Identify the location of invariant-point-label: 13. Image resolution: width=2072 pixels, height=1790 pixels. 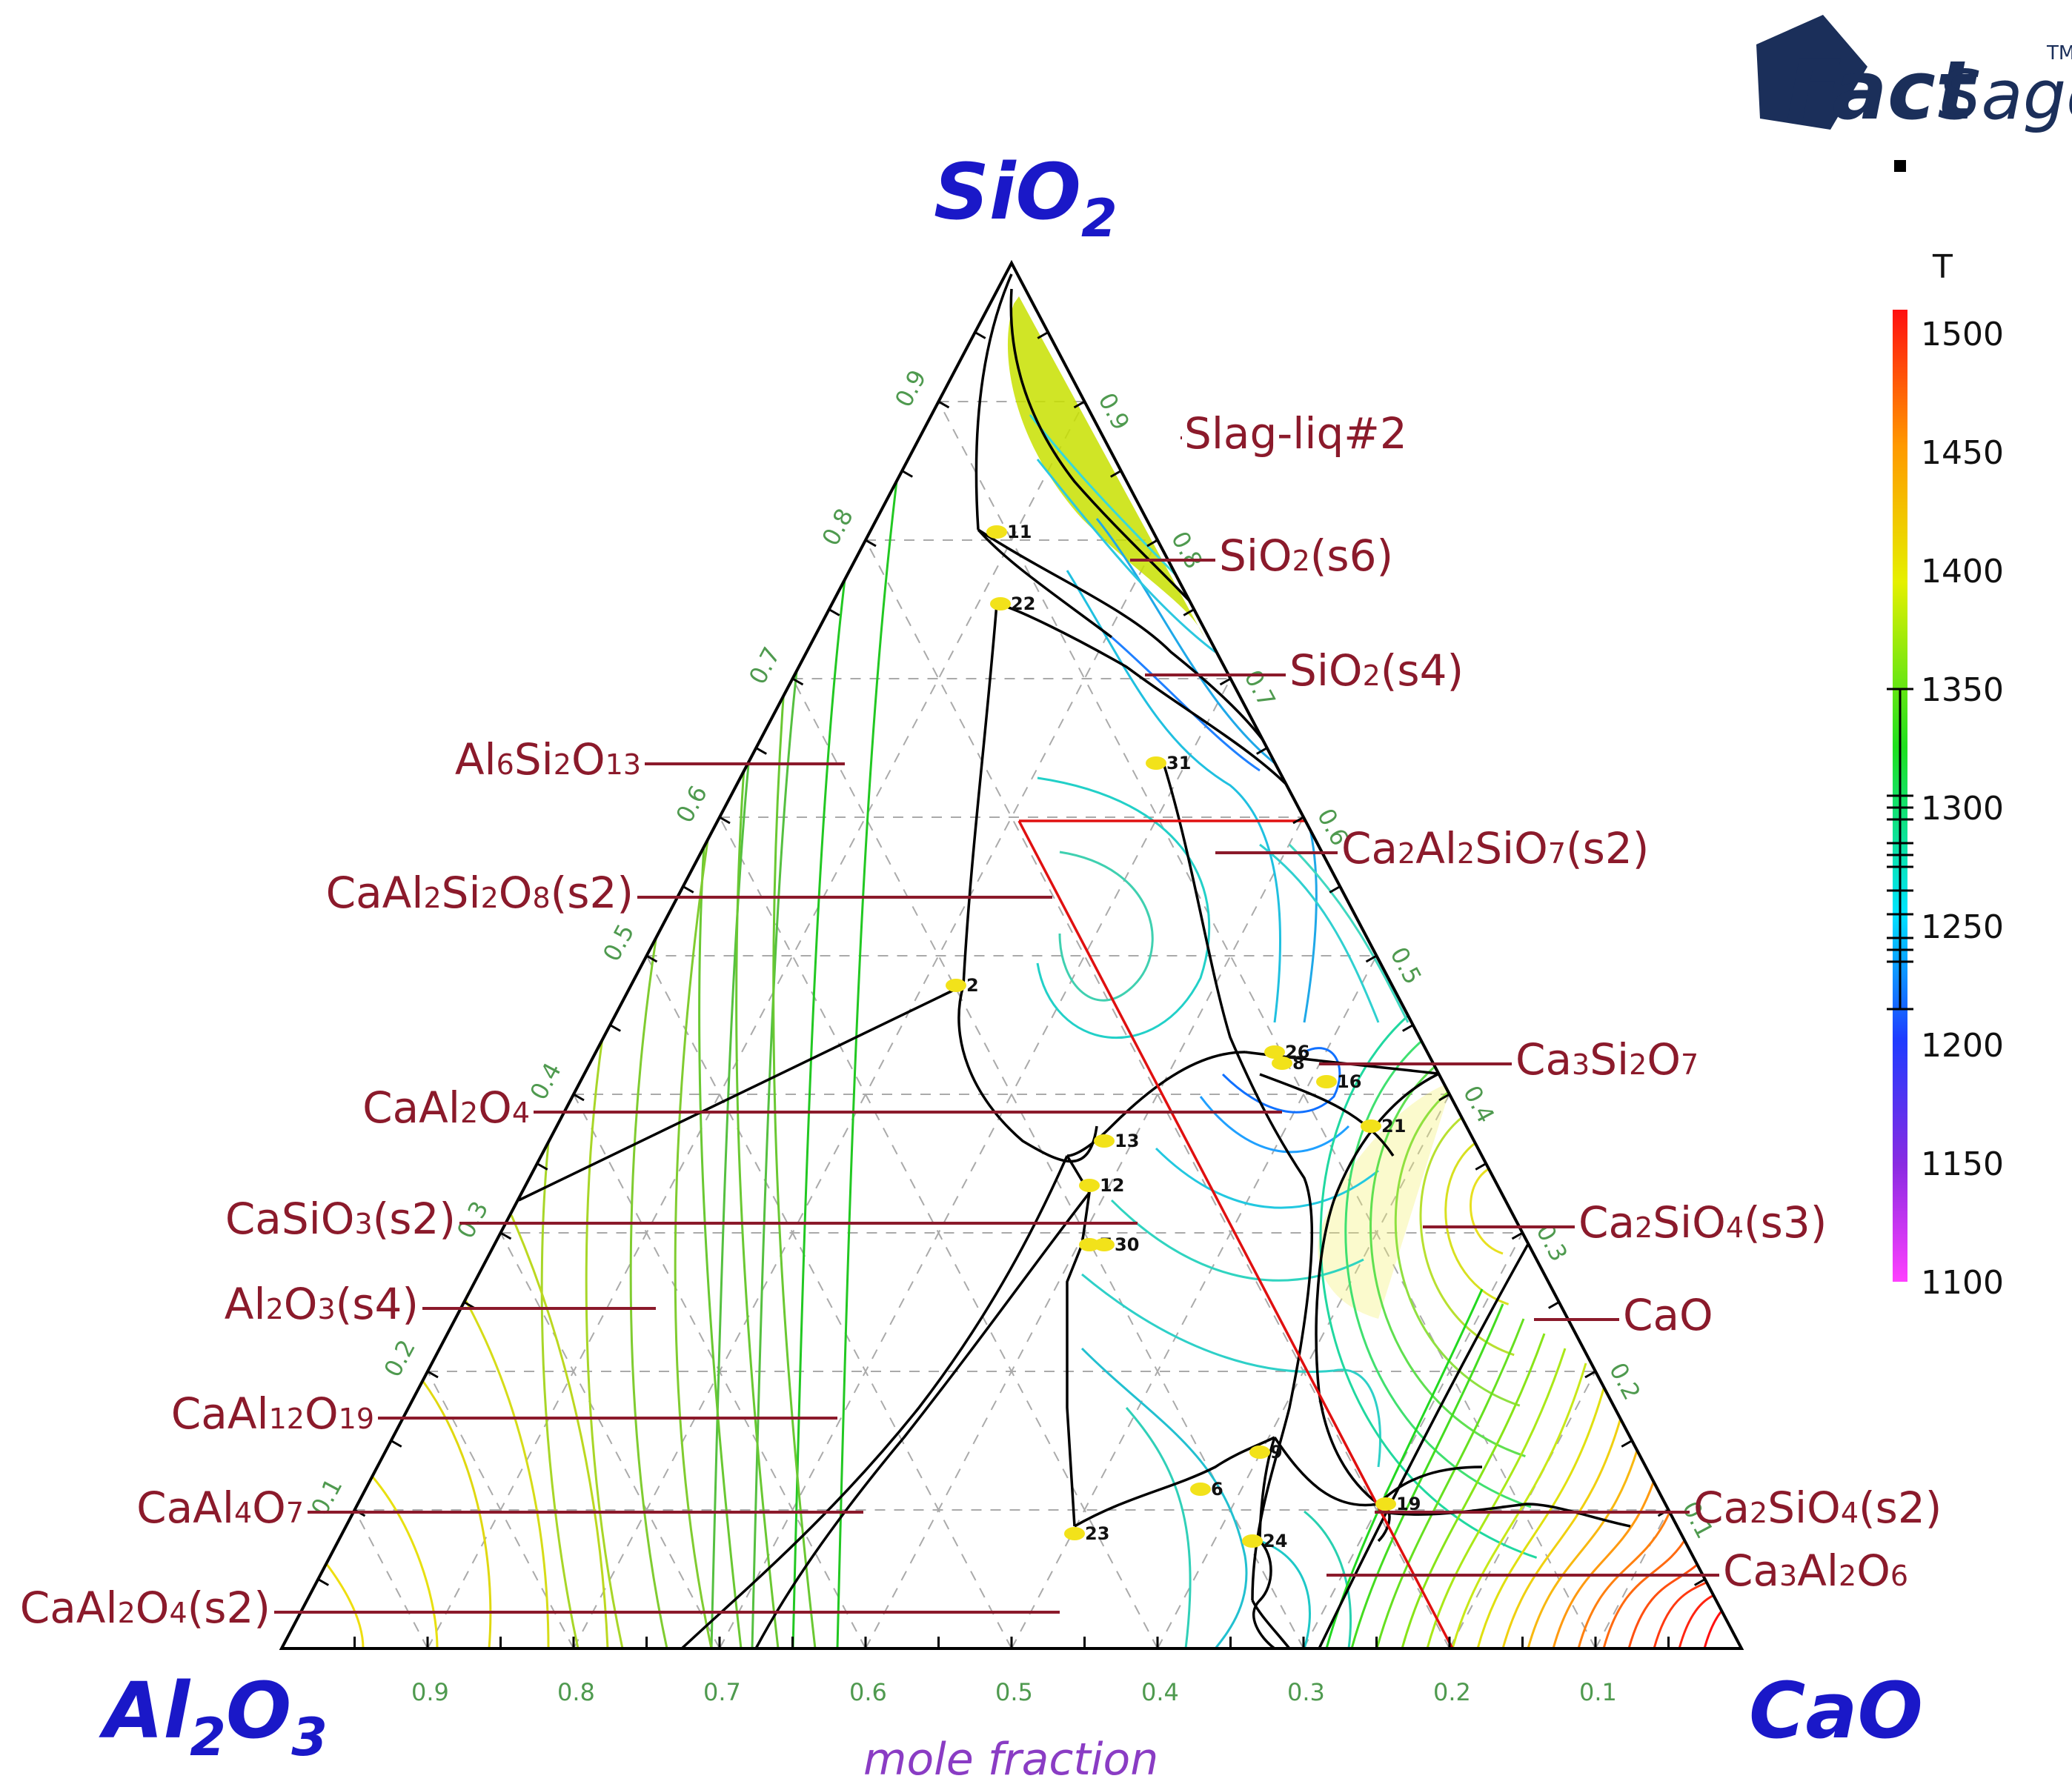
(1127, 1141).